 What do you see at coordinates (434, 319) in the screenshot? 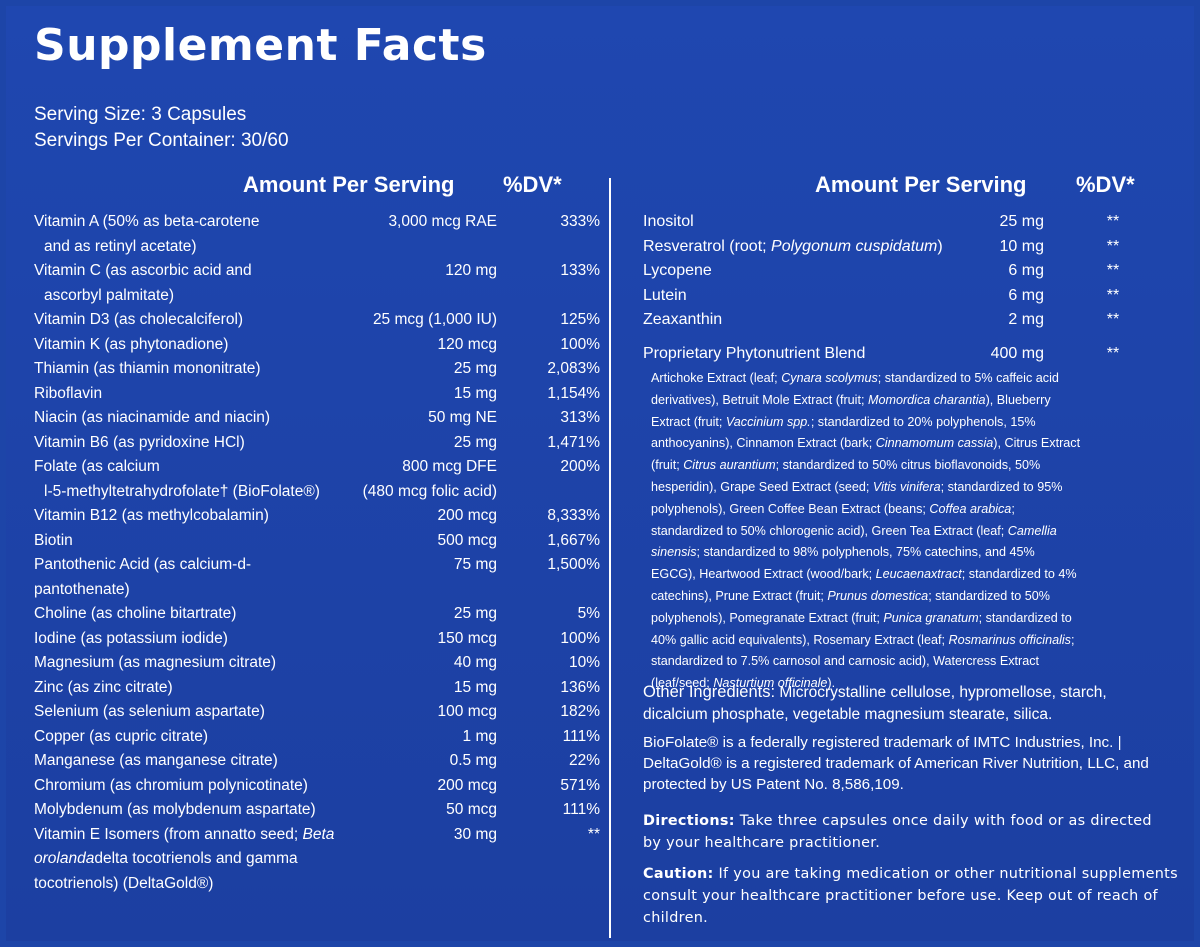
I see `nutrient-amount: 25 mcg (1,000 IU)` at bounding box center [434, 319].